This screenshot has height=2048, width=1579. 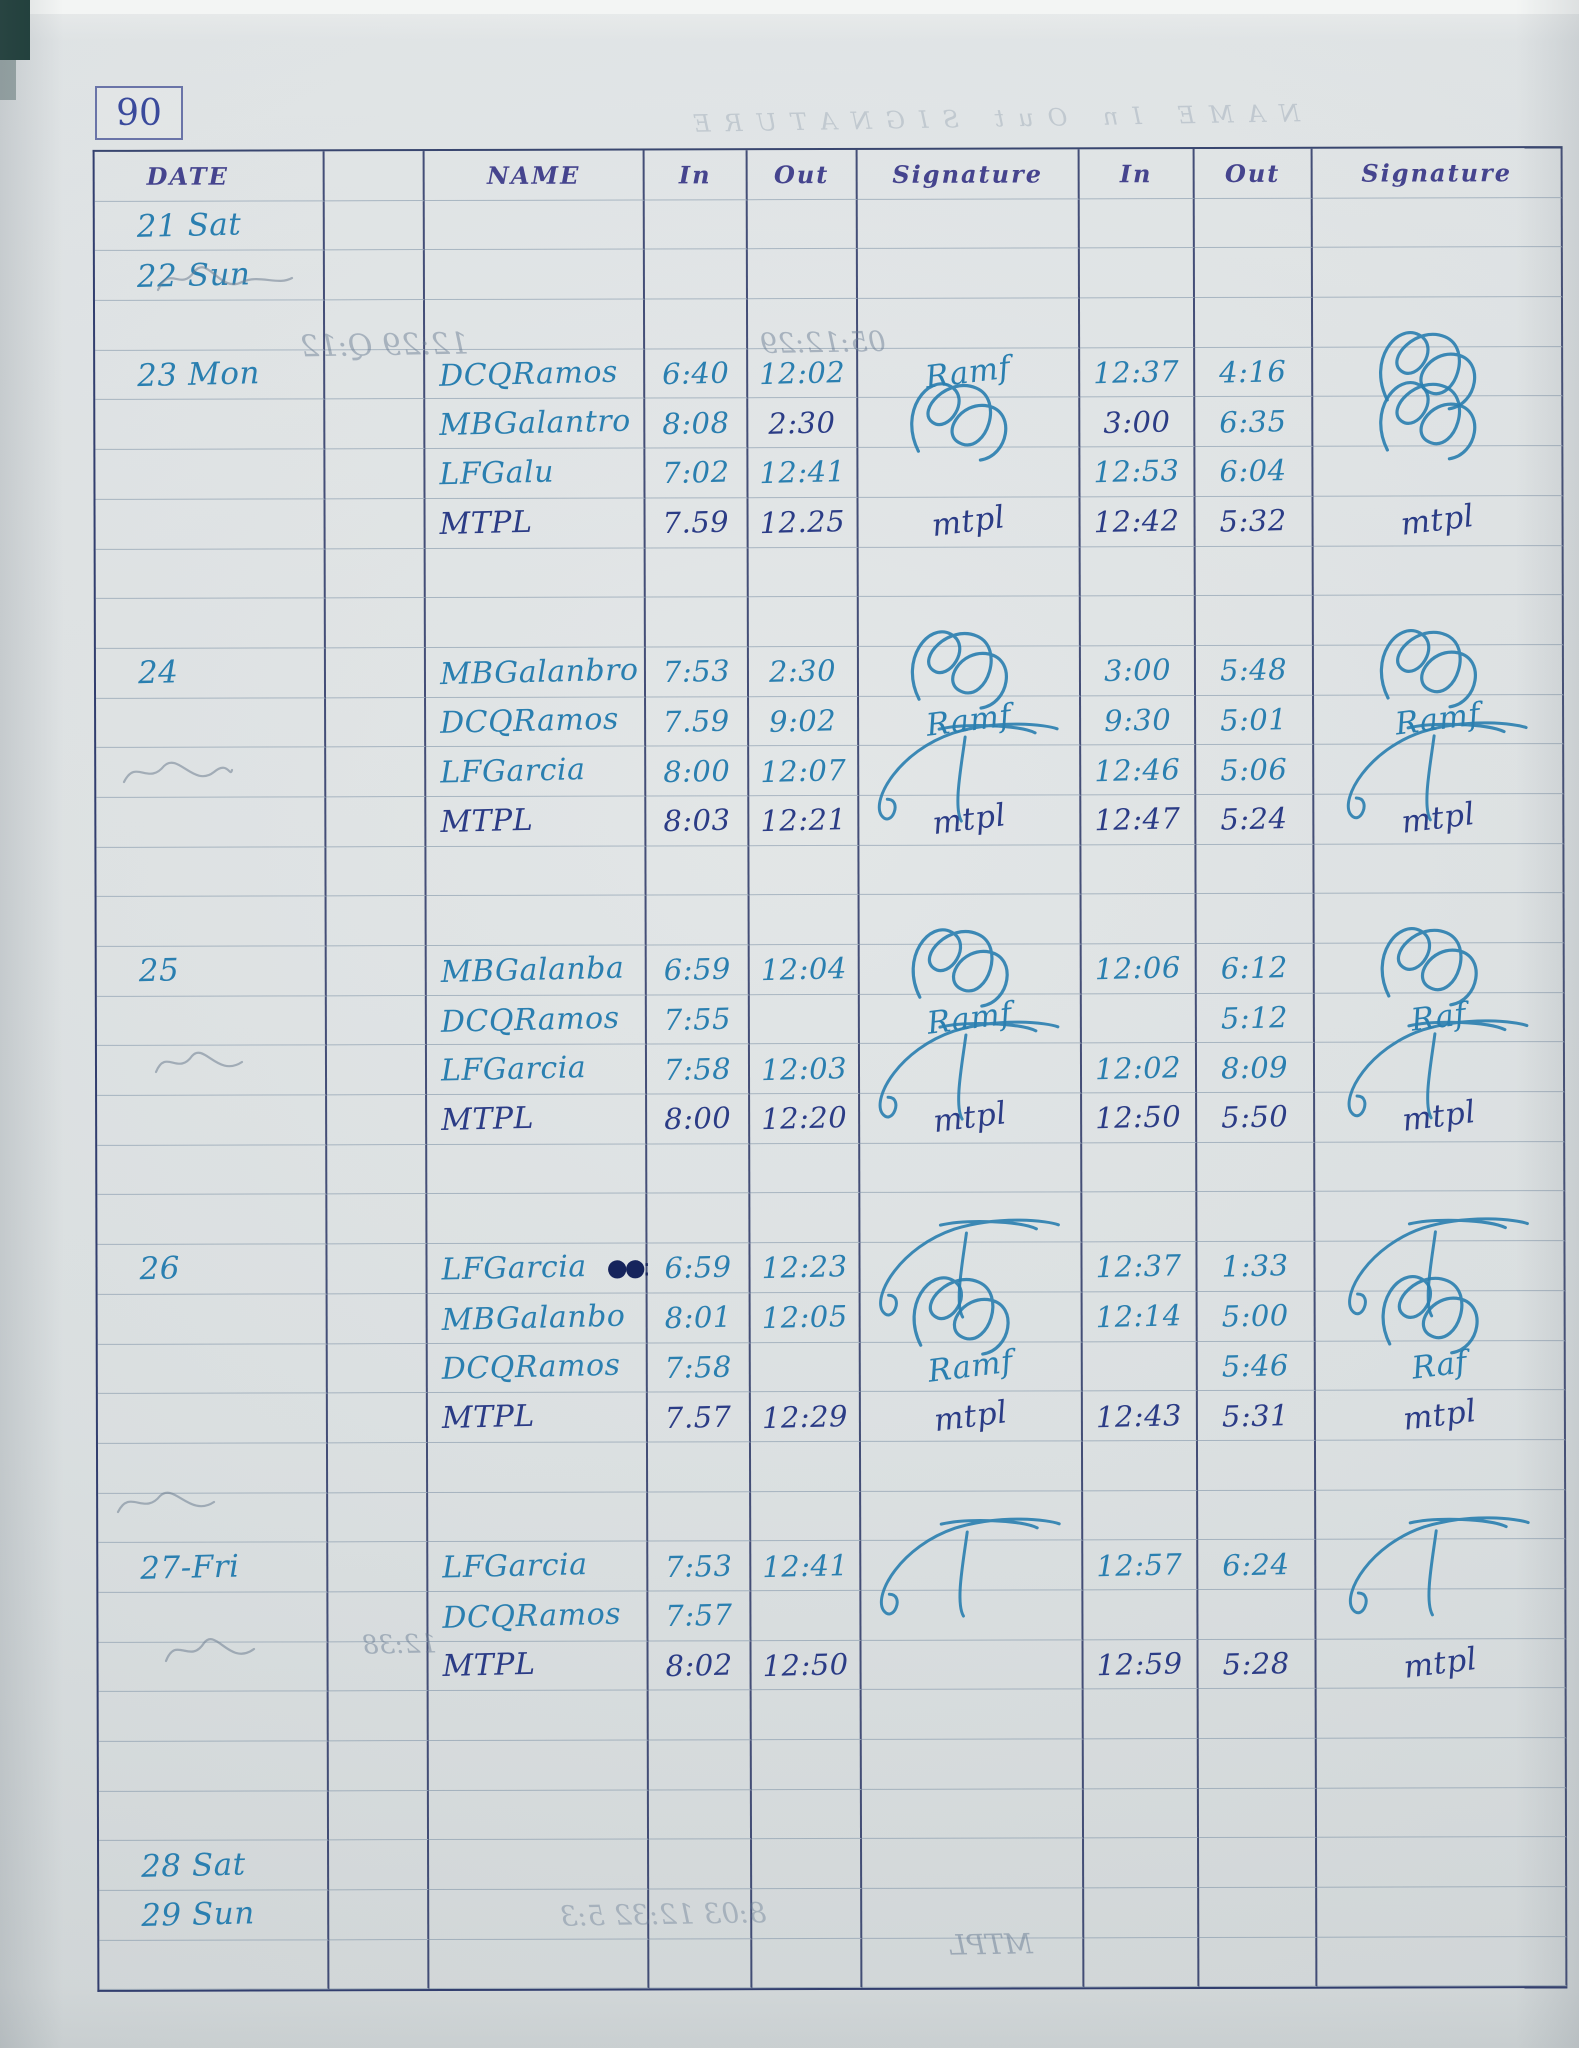 What do you see at coordinates (699, 1417) in the screenshot?
I see `cell-in: 7.57` at bounding box center [699, 1417].